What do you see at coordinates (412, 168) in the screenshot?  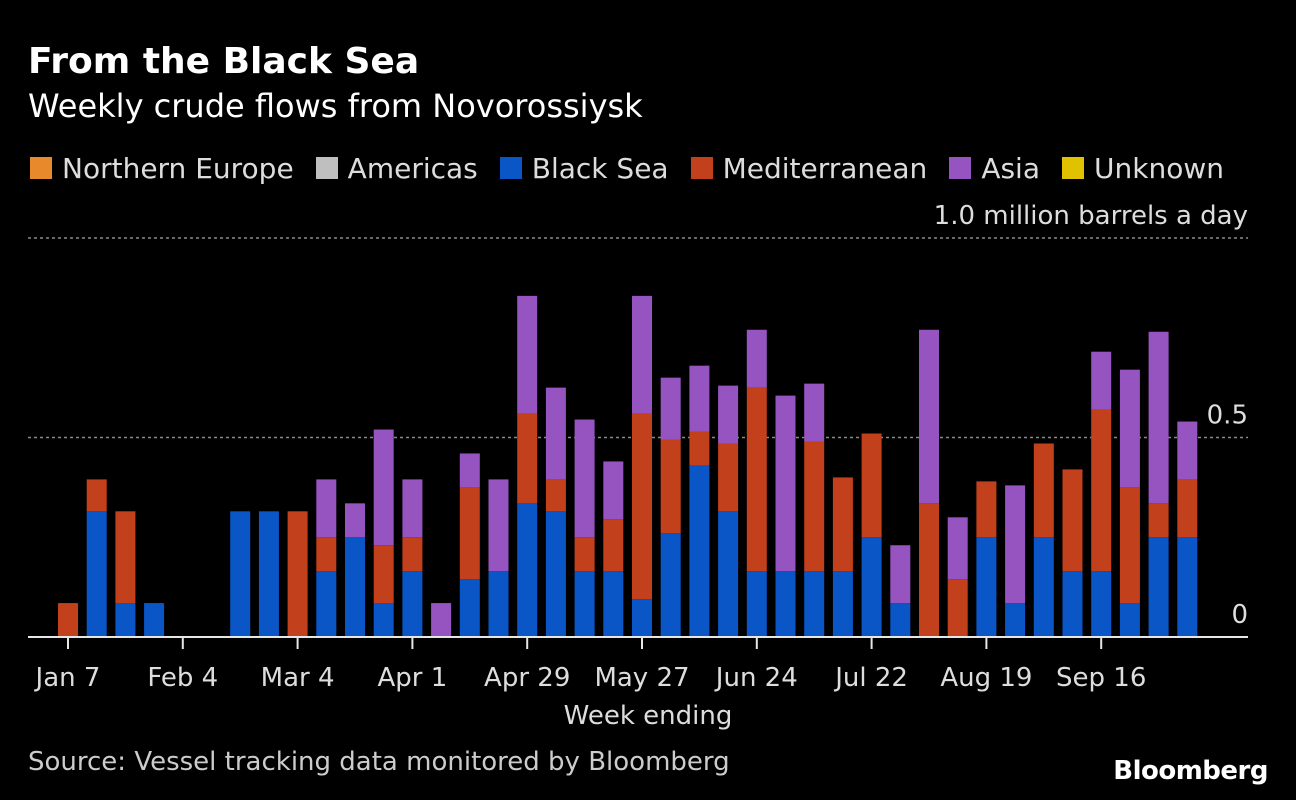 I see `legend-label: Americas` at bounding box center [412, 168].